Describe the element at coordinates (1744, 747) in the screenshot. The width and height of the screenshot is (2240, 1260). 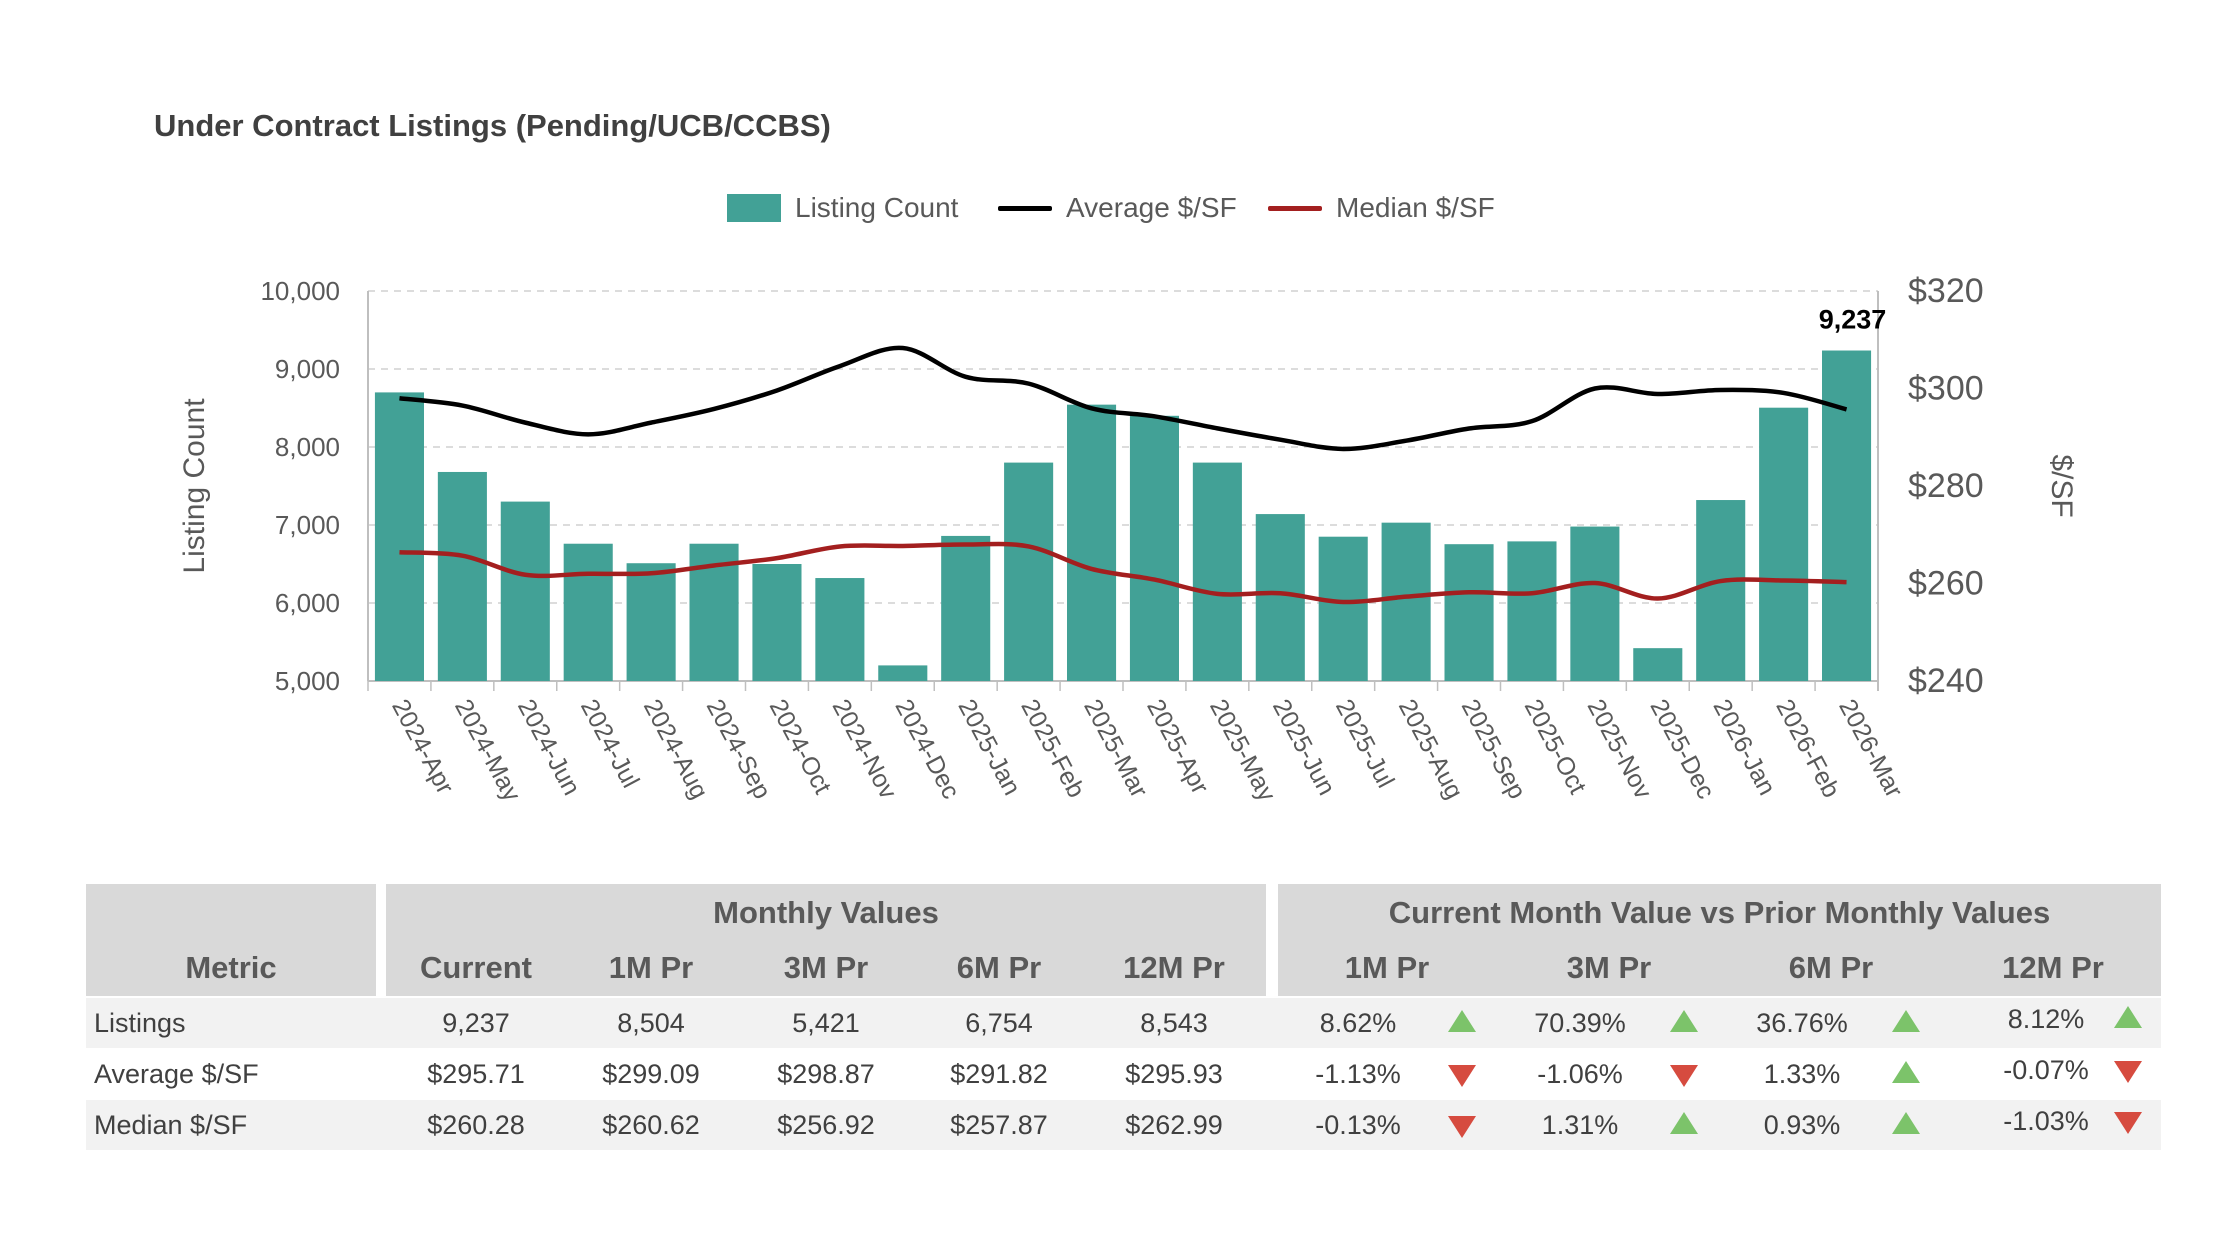
I see `x-tick-label: 2026-Jan` at that location.